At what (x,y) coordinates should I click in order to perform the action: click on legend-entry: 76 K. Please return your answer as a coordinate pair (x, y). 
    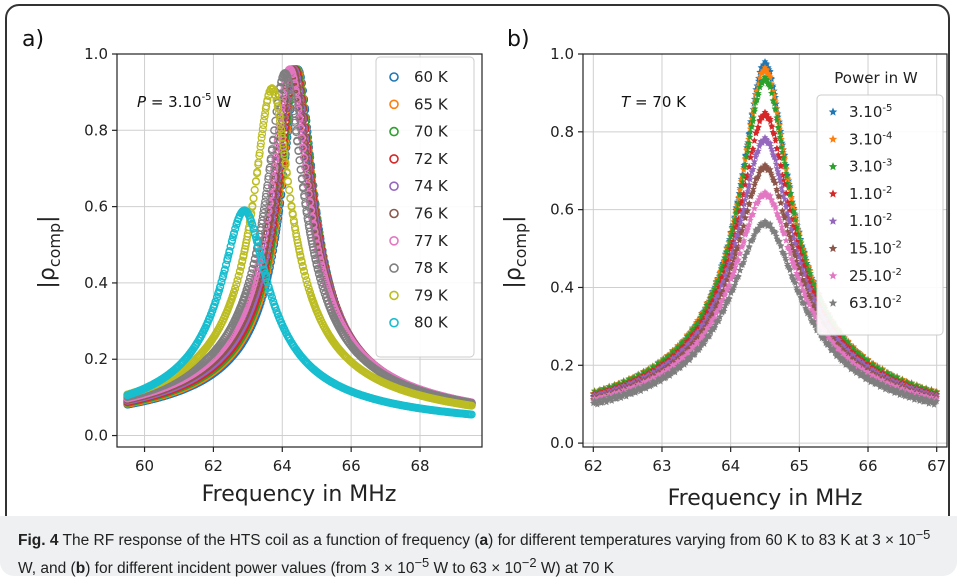
    Looking at the image, I should click on (431, 214).